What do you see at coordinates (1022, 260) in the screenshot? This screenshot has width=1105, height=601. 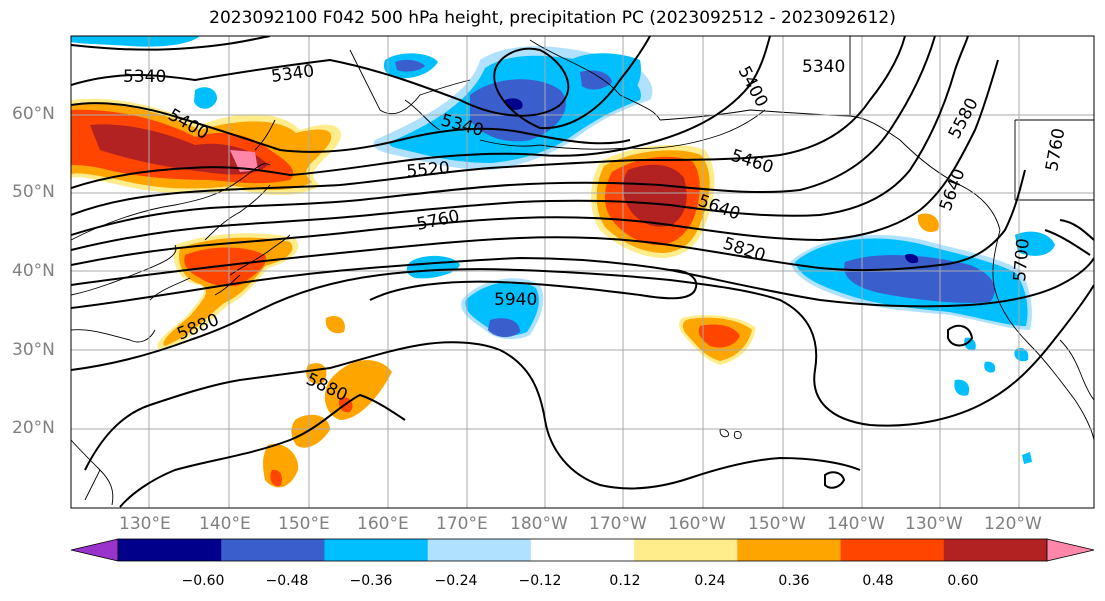 I see `contour-label: 5700` at bounding box center [1022, 260].